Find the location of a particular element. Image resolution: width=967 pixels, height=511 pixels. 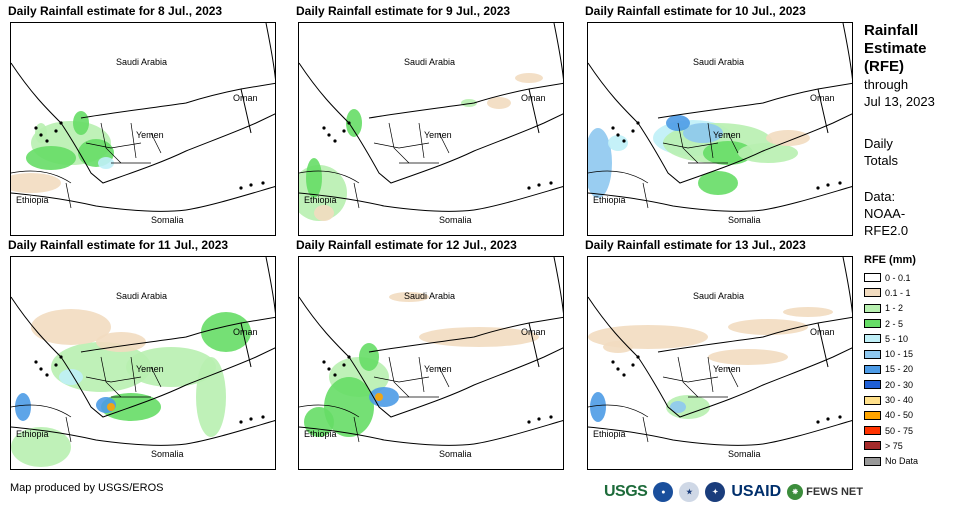

place-label: Ethiopia is located at coordinates (32, 200).